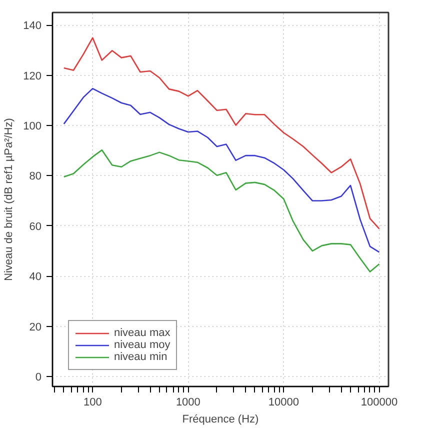 This screenshot has height=430, width=421. Describe the element at coordinates (220, 420) in the screenshot. I see `x-axis-title: Fréquence (Hz)` at that location.